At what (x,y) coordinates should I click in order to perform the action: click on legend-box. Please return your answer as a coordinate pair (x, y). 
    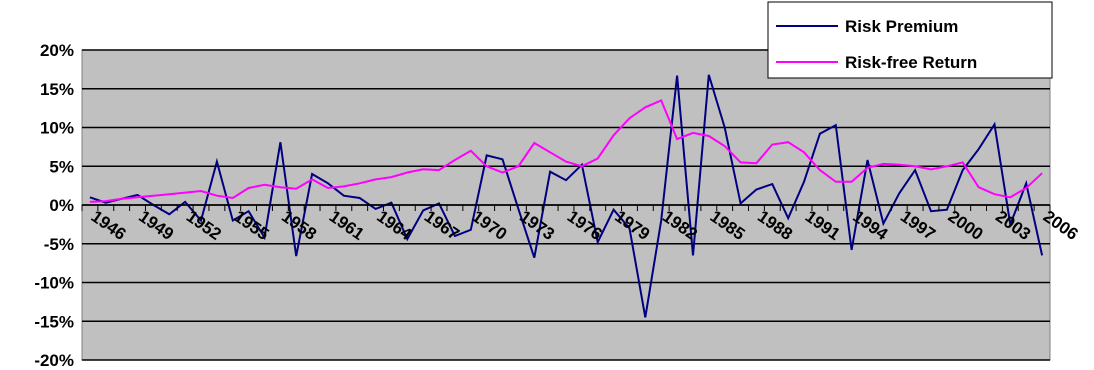
    Looking at the image, I should click on (910, 40).